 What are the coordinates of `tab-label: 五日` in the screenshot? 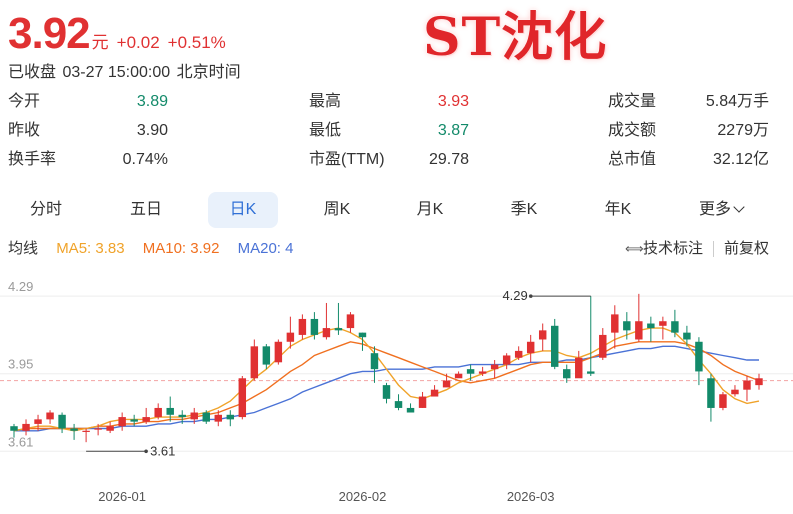 It's located at (145, 209).